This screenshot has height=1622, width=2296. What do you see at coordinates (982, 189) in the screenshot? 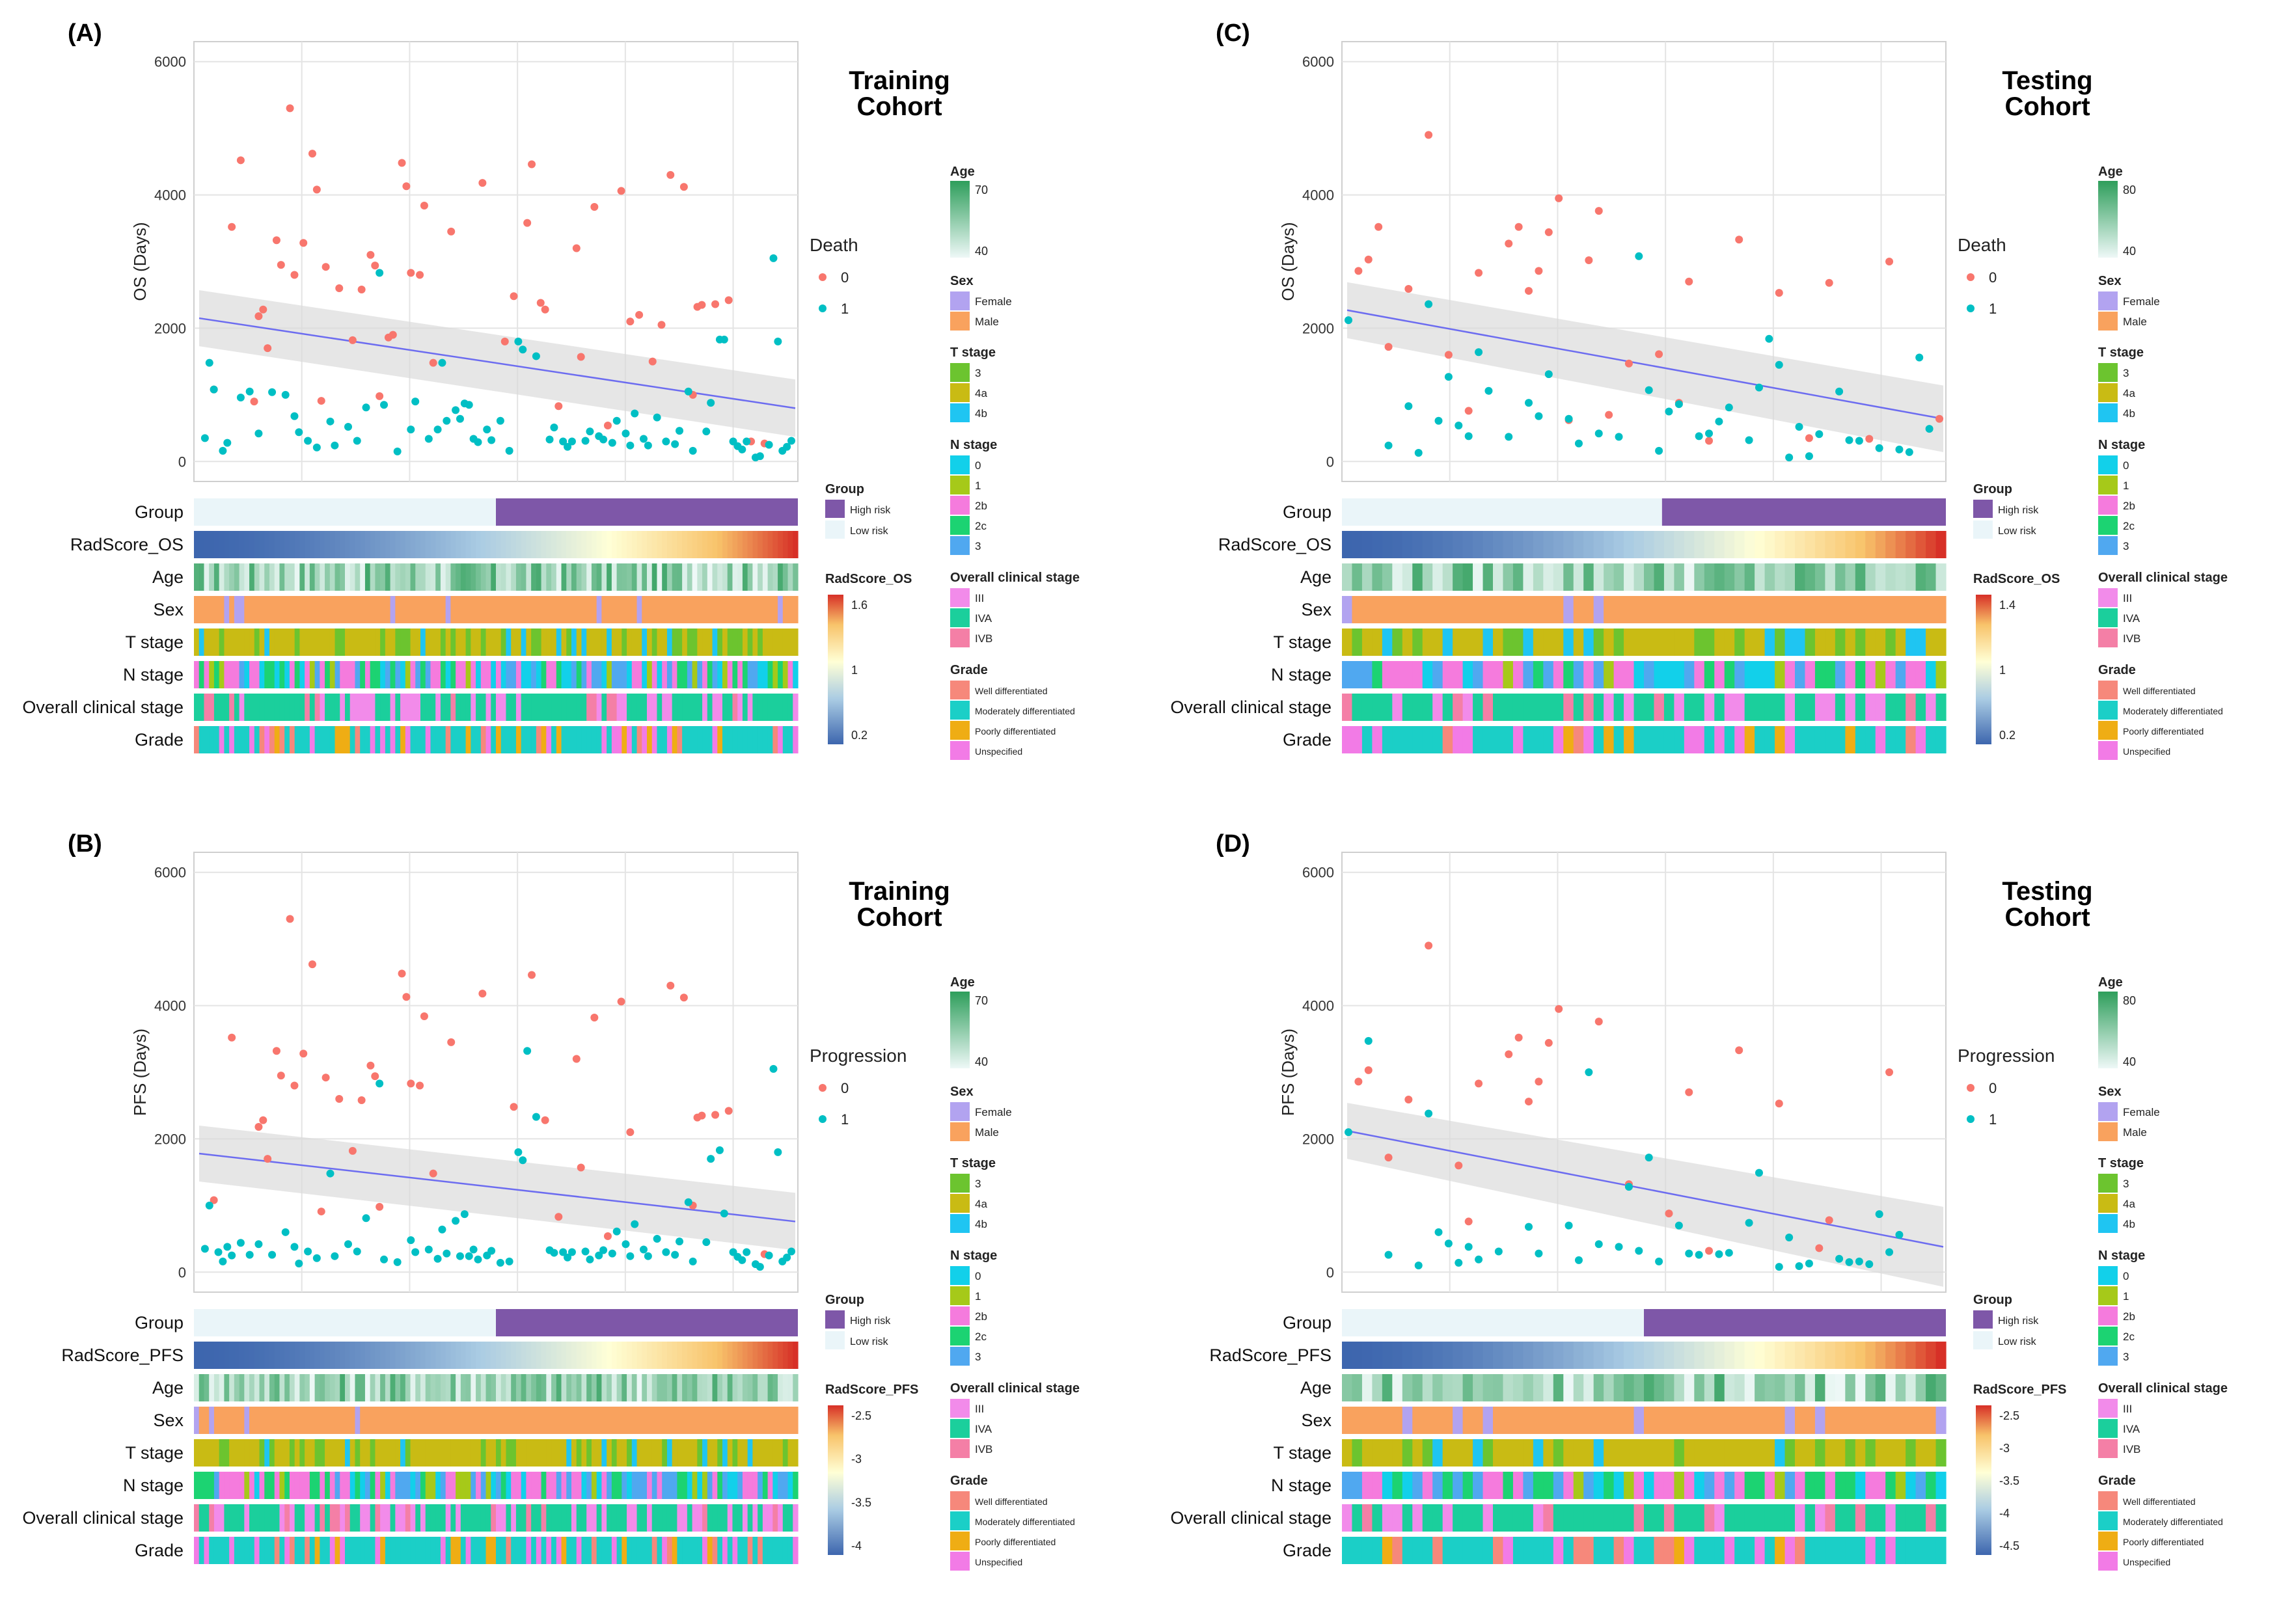
I see `legend-age-tick: 70` at bounding box center [982, 189].